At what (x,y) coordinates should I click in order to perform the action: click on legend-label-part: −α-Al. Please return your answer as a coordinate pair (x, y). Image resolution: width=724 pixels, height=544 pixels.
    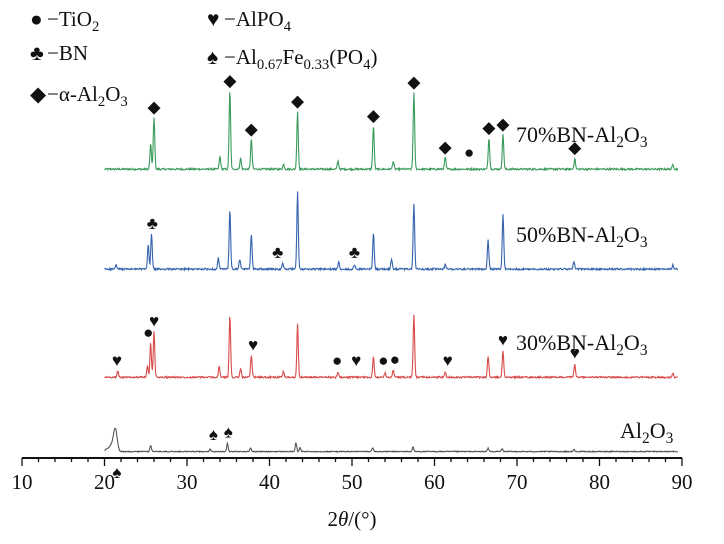
    Looking at the image, I should click on (72, 94).